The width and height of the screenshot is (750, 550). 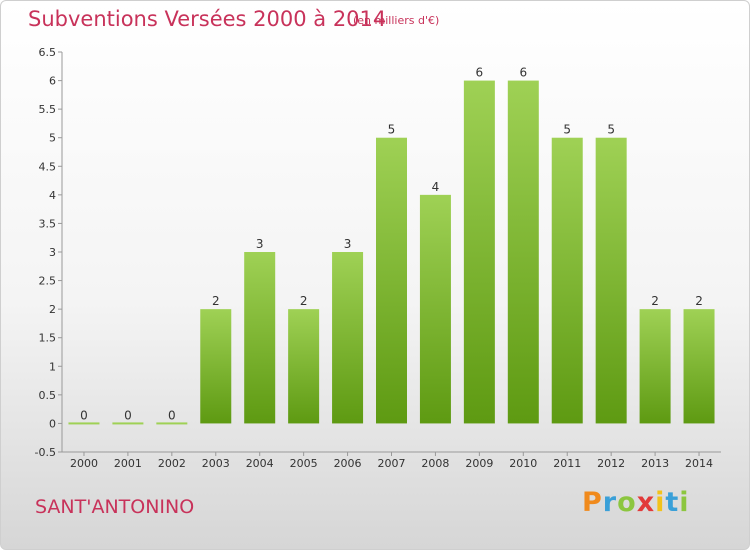 What do you see at coordinates (479, 252) in the screenshot?
I see `bar-2009` at bounding box center [479, 252].